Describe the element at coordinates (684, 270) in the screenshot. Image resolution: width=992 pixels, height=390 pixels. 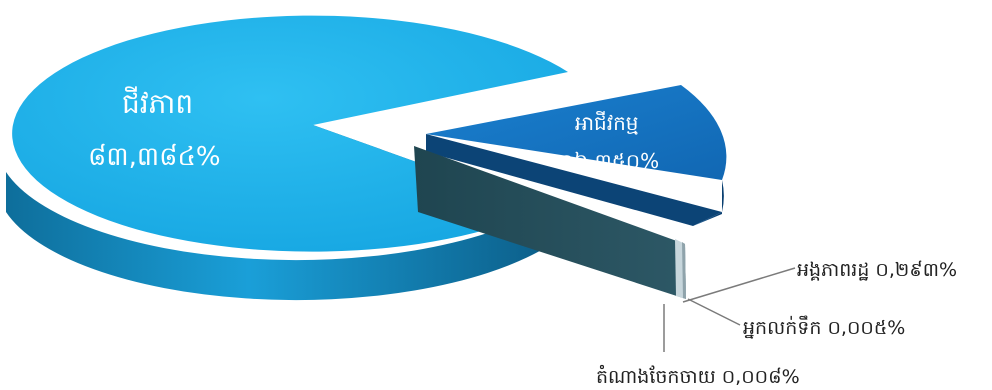
I see `slice-tamnang-chaek-chay` at that location.